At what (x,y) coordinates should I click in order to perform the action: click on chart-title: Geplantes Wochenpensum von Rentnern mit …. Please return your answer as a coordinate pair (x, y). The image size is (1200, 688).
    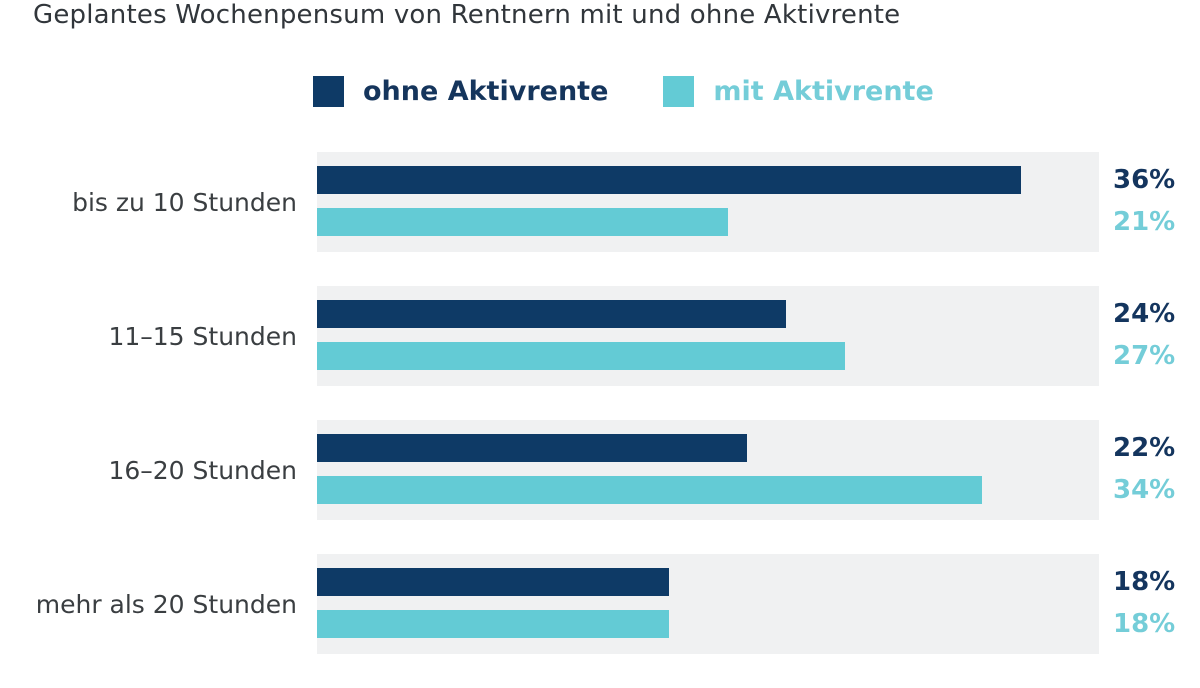
    Looking at the image, I should click on (467, 15).